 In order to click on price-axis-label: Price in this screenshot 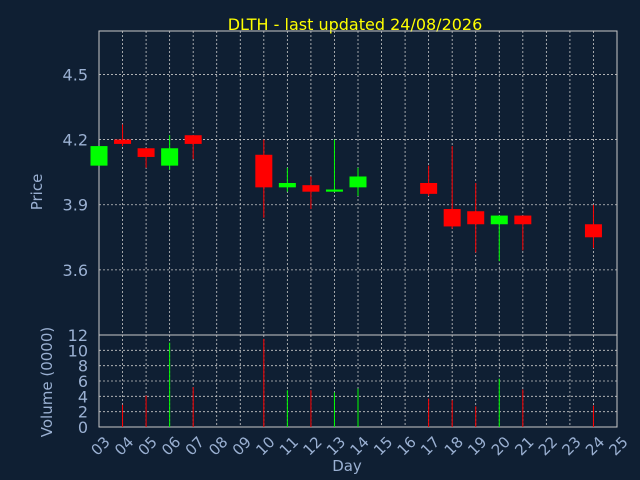, I will do `click(37, 192)`.